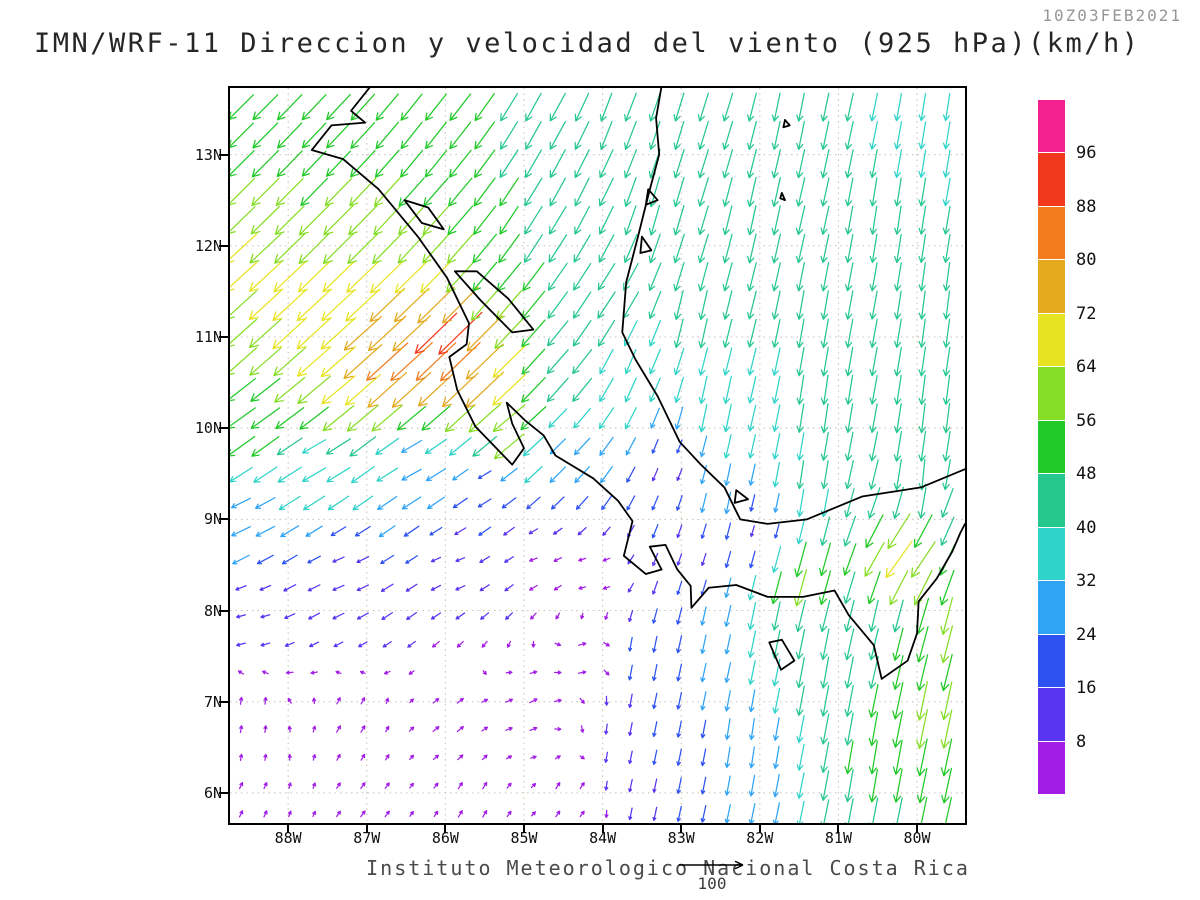  I want to click on lon-tick-label: 81W, so click(838, 838).